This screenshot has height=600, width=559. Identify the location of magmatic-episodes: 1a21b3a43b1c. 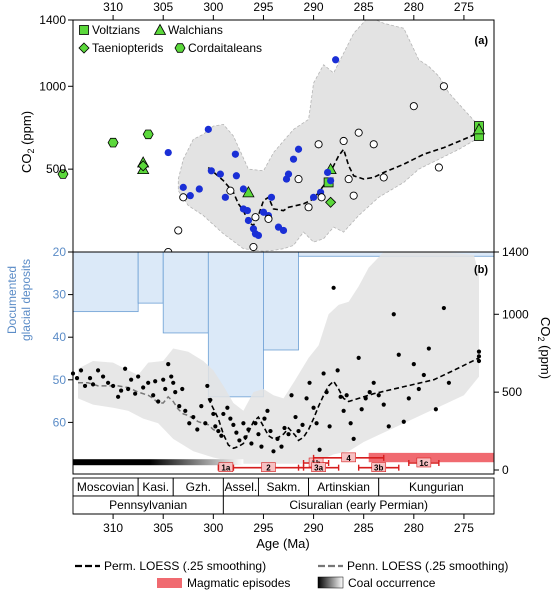
(355, 462).